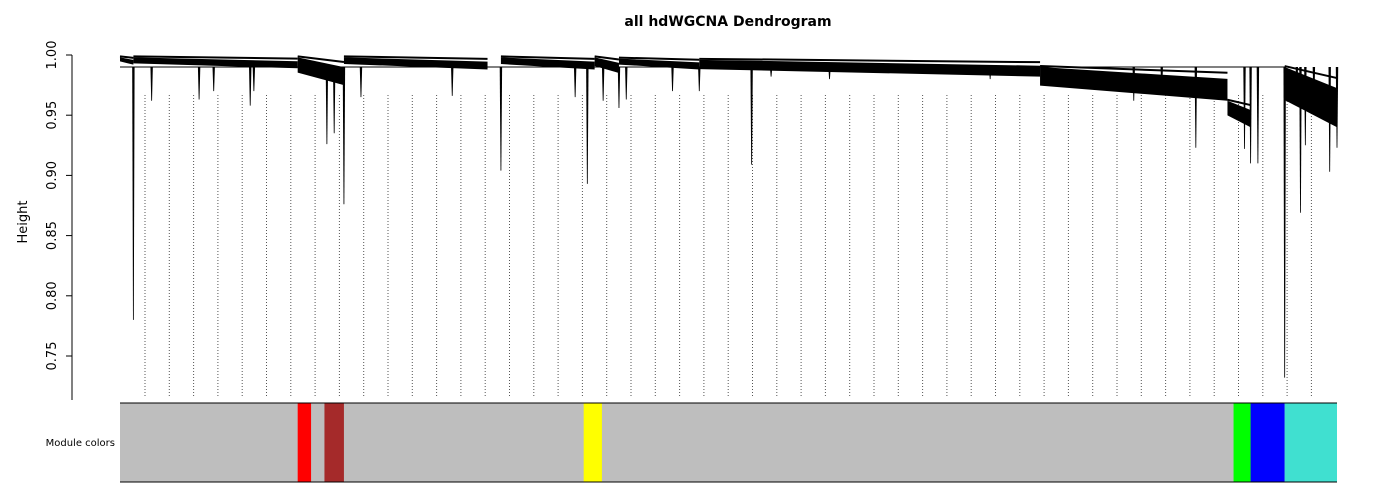 This screenshot has width=1400, height=500. What do you see at coordinates (52, 175) in the screenshot?
I see `y-tick-label: 0.90` at bounding box center [52, 175].